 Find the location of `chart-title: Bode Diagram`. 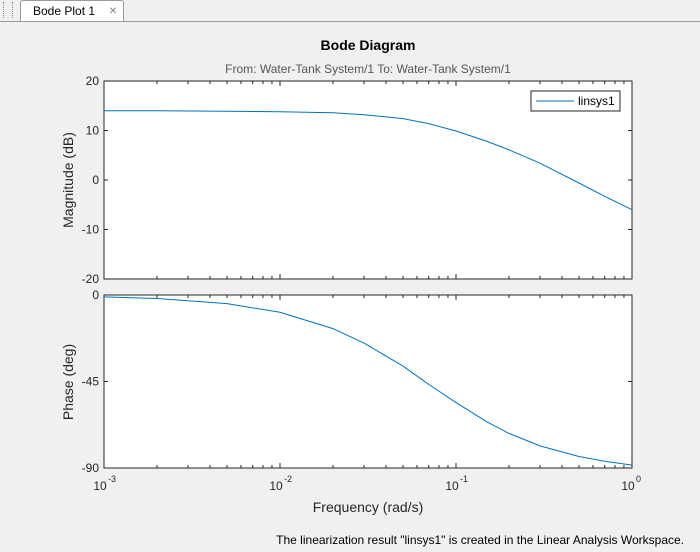

chart-title: Bode Diagram is located at coordinates (368, 45).